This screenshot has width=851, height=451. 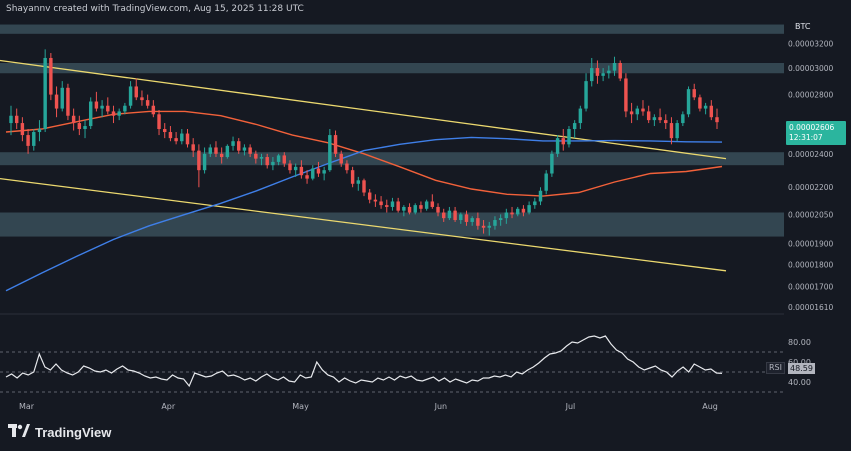 What do you see at coordinates (811, 154) in the screenshot?
I see `price-tick-label: 0.00002400` at bounding box center [811, 154].